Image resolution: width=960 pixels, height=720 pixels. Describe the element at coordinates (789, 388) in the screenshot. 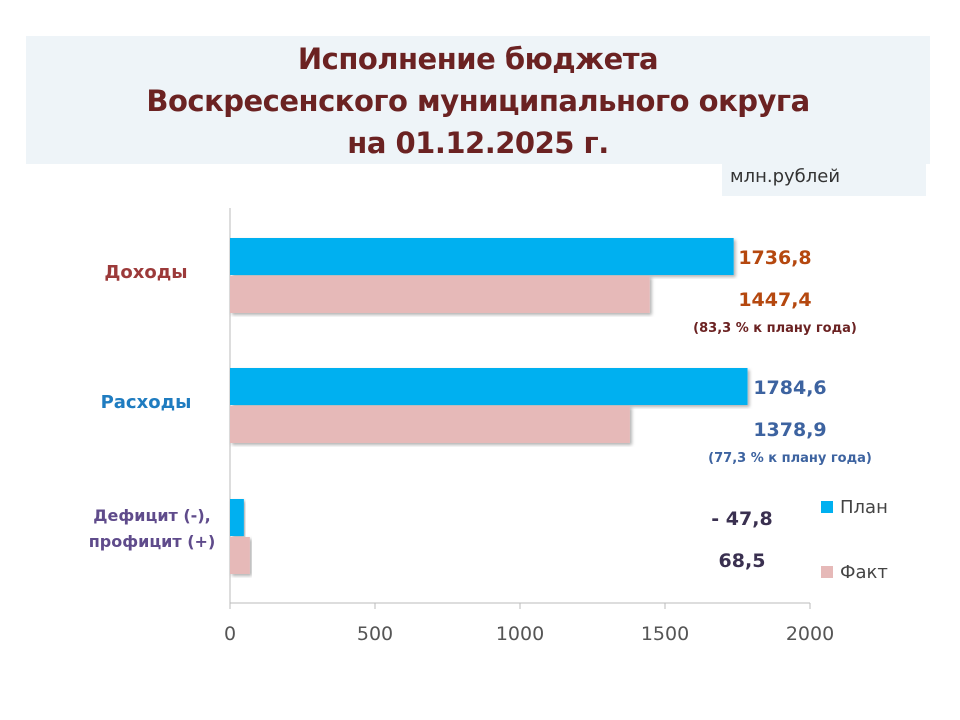

I see `data-label-plan: 1784,6` at that location.